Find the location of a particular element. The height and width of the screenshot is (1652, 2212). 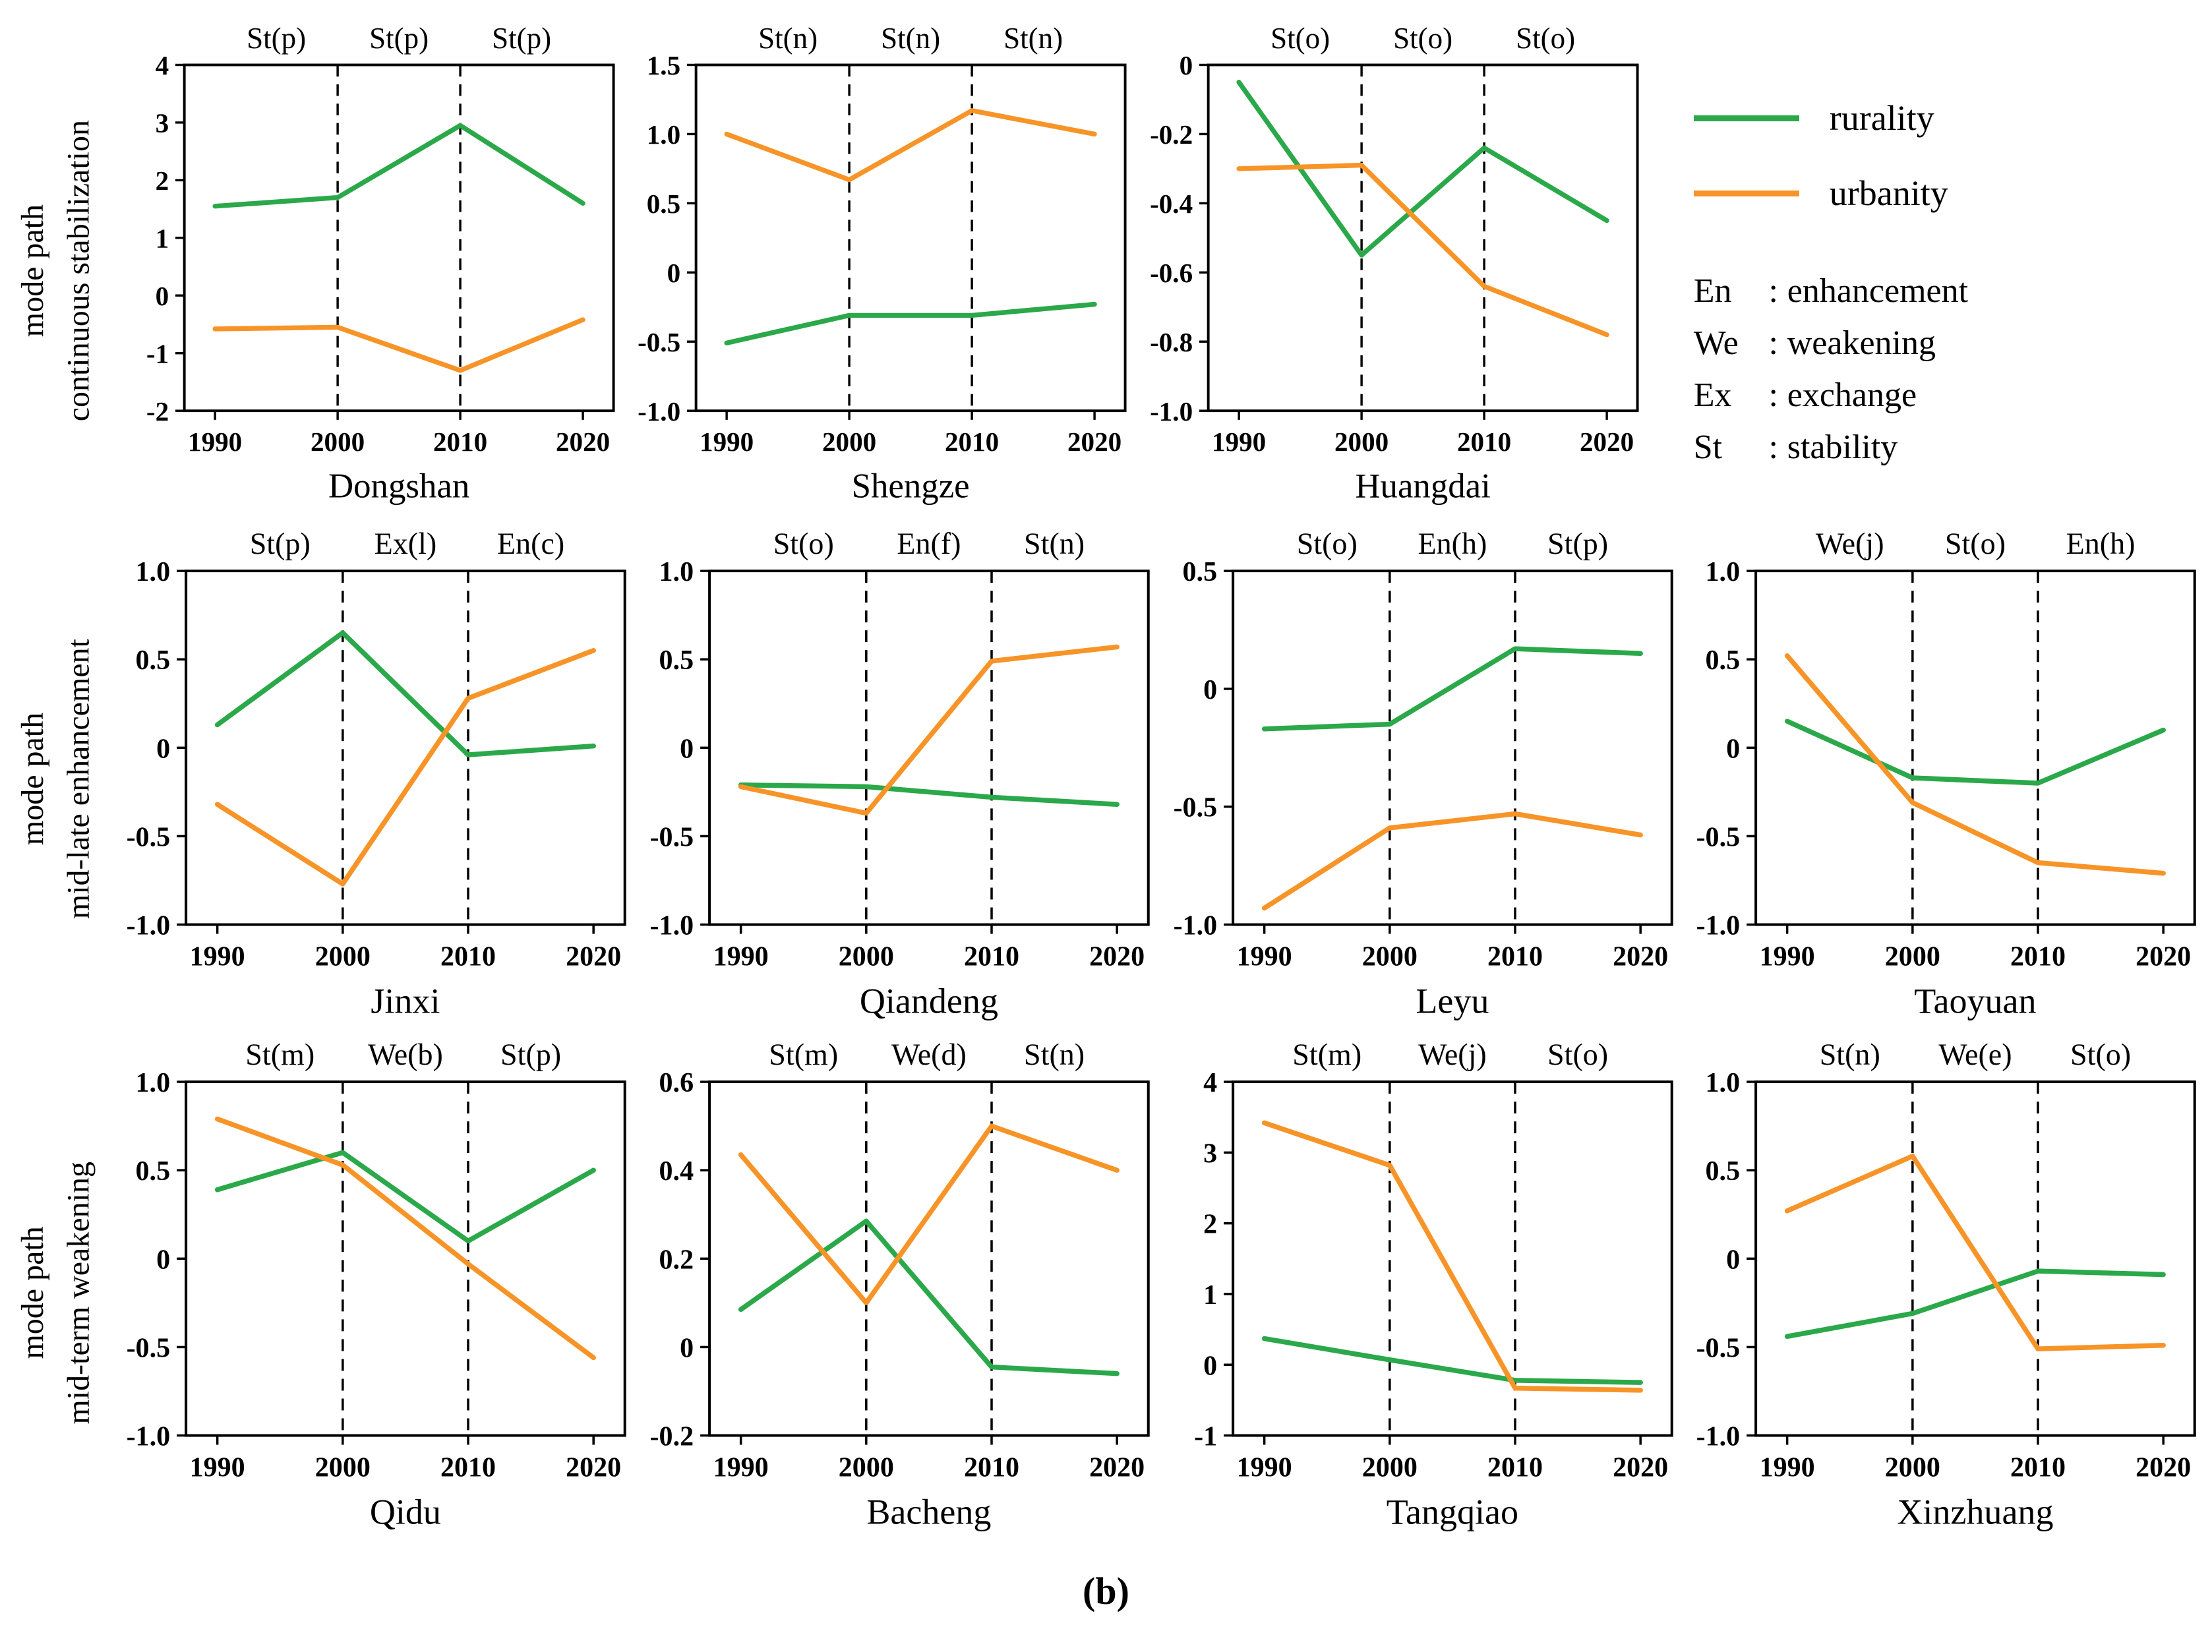

row-label-line: mid-term weakening is located at coordinates (78, 1293).